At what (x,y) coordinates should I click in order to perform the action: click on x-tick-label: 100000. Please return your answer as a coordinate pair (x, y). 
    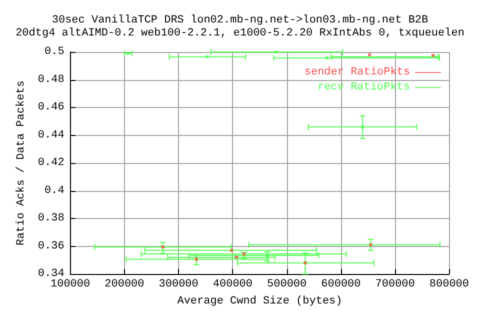
    Looking at the image, I should click on (70, 284).